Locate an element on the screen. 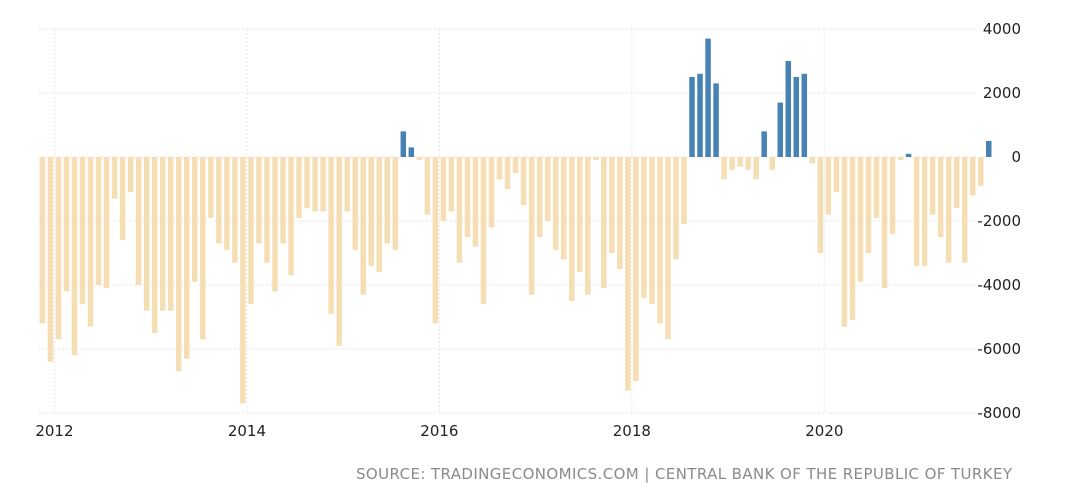  y-tick-label: 4000 is located at coordinates (1002, 29).